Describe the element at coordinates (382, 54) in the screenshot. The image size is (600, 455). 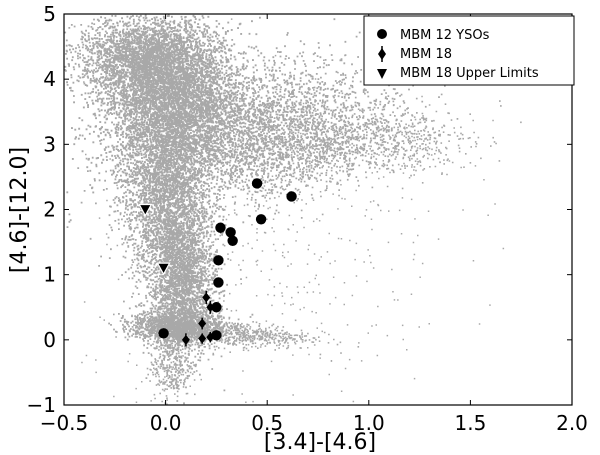
I see `legend-marker-diamond` at that location.